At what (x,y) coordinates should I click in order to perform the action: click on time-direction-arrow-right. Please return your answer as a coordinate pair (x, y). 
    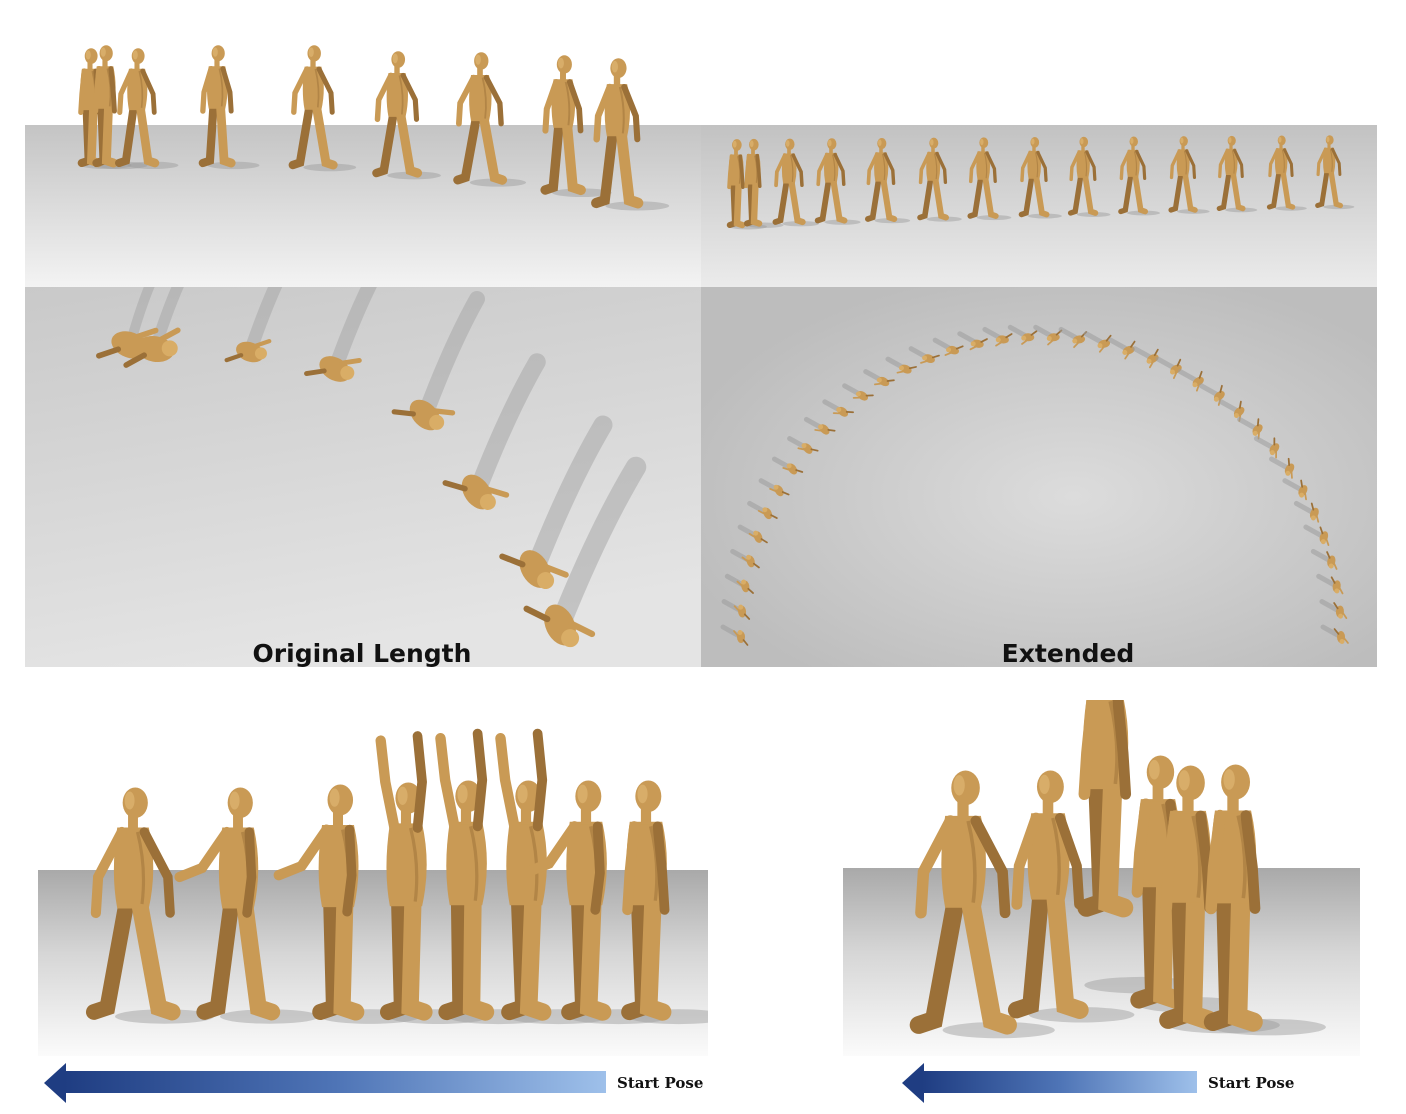
    Looking at the image, I should click on (1049, 1083).